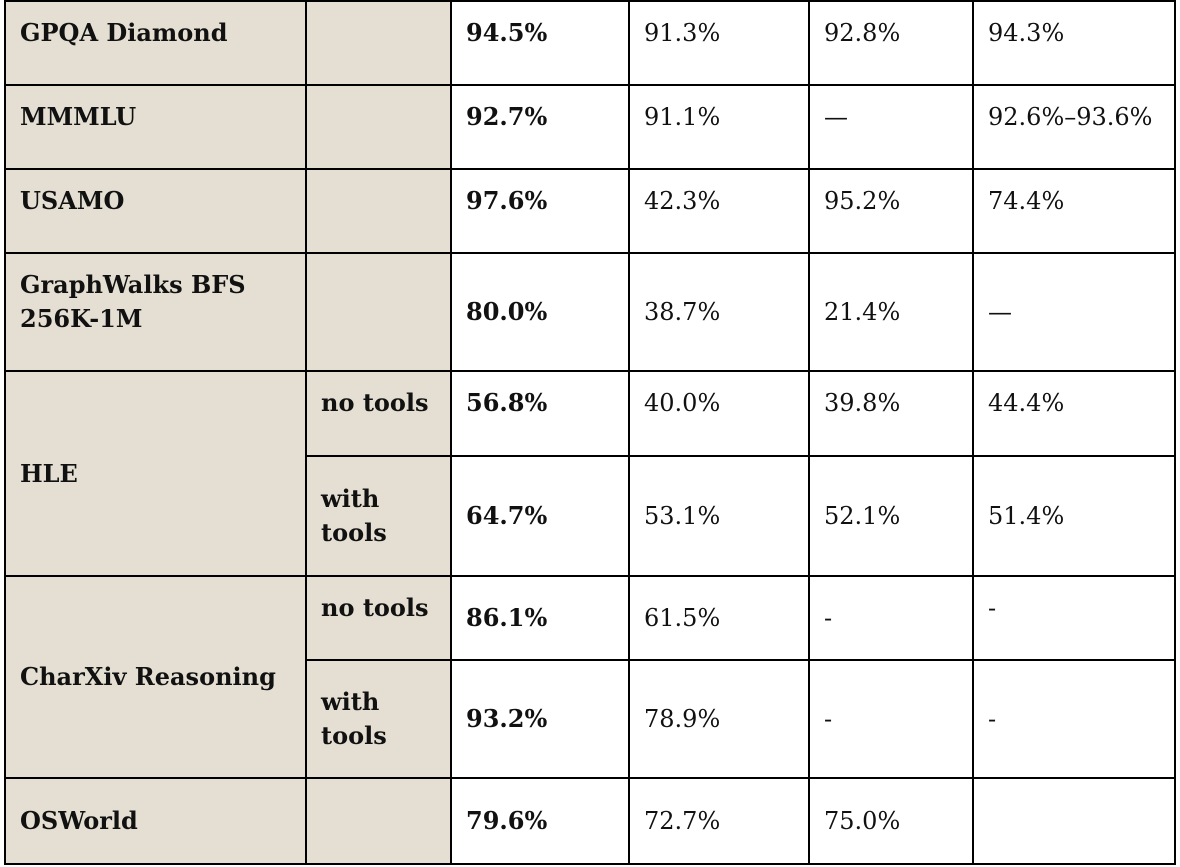  I want to click on cell-osworld-1: 79.6%, so click(540, 821).